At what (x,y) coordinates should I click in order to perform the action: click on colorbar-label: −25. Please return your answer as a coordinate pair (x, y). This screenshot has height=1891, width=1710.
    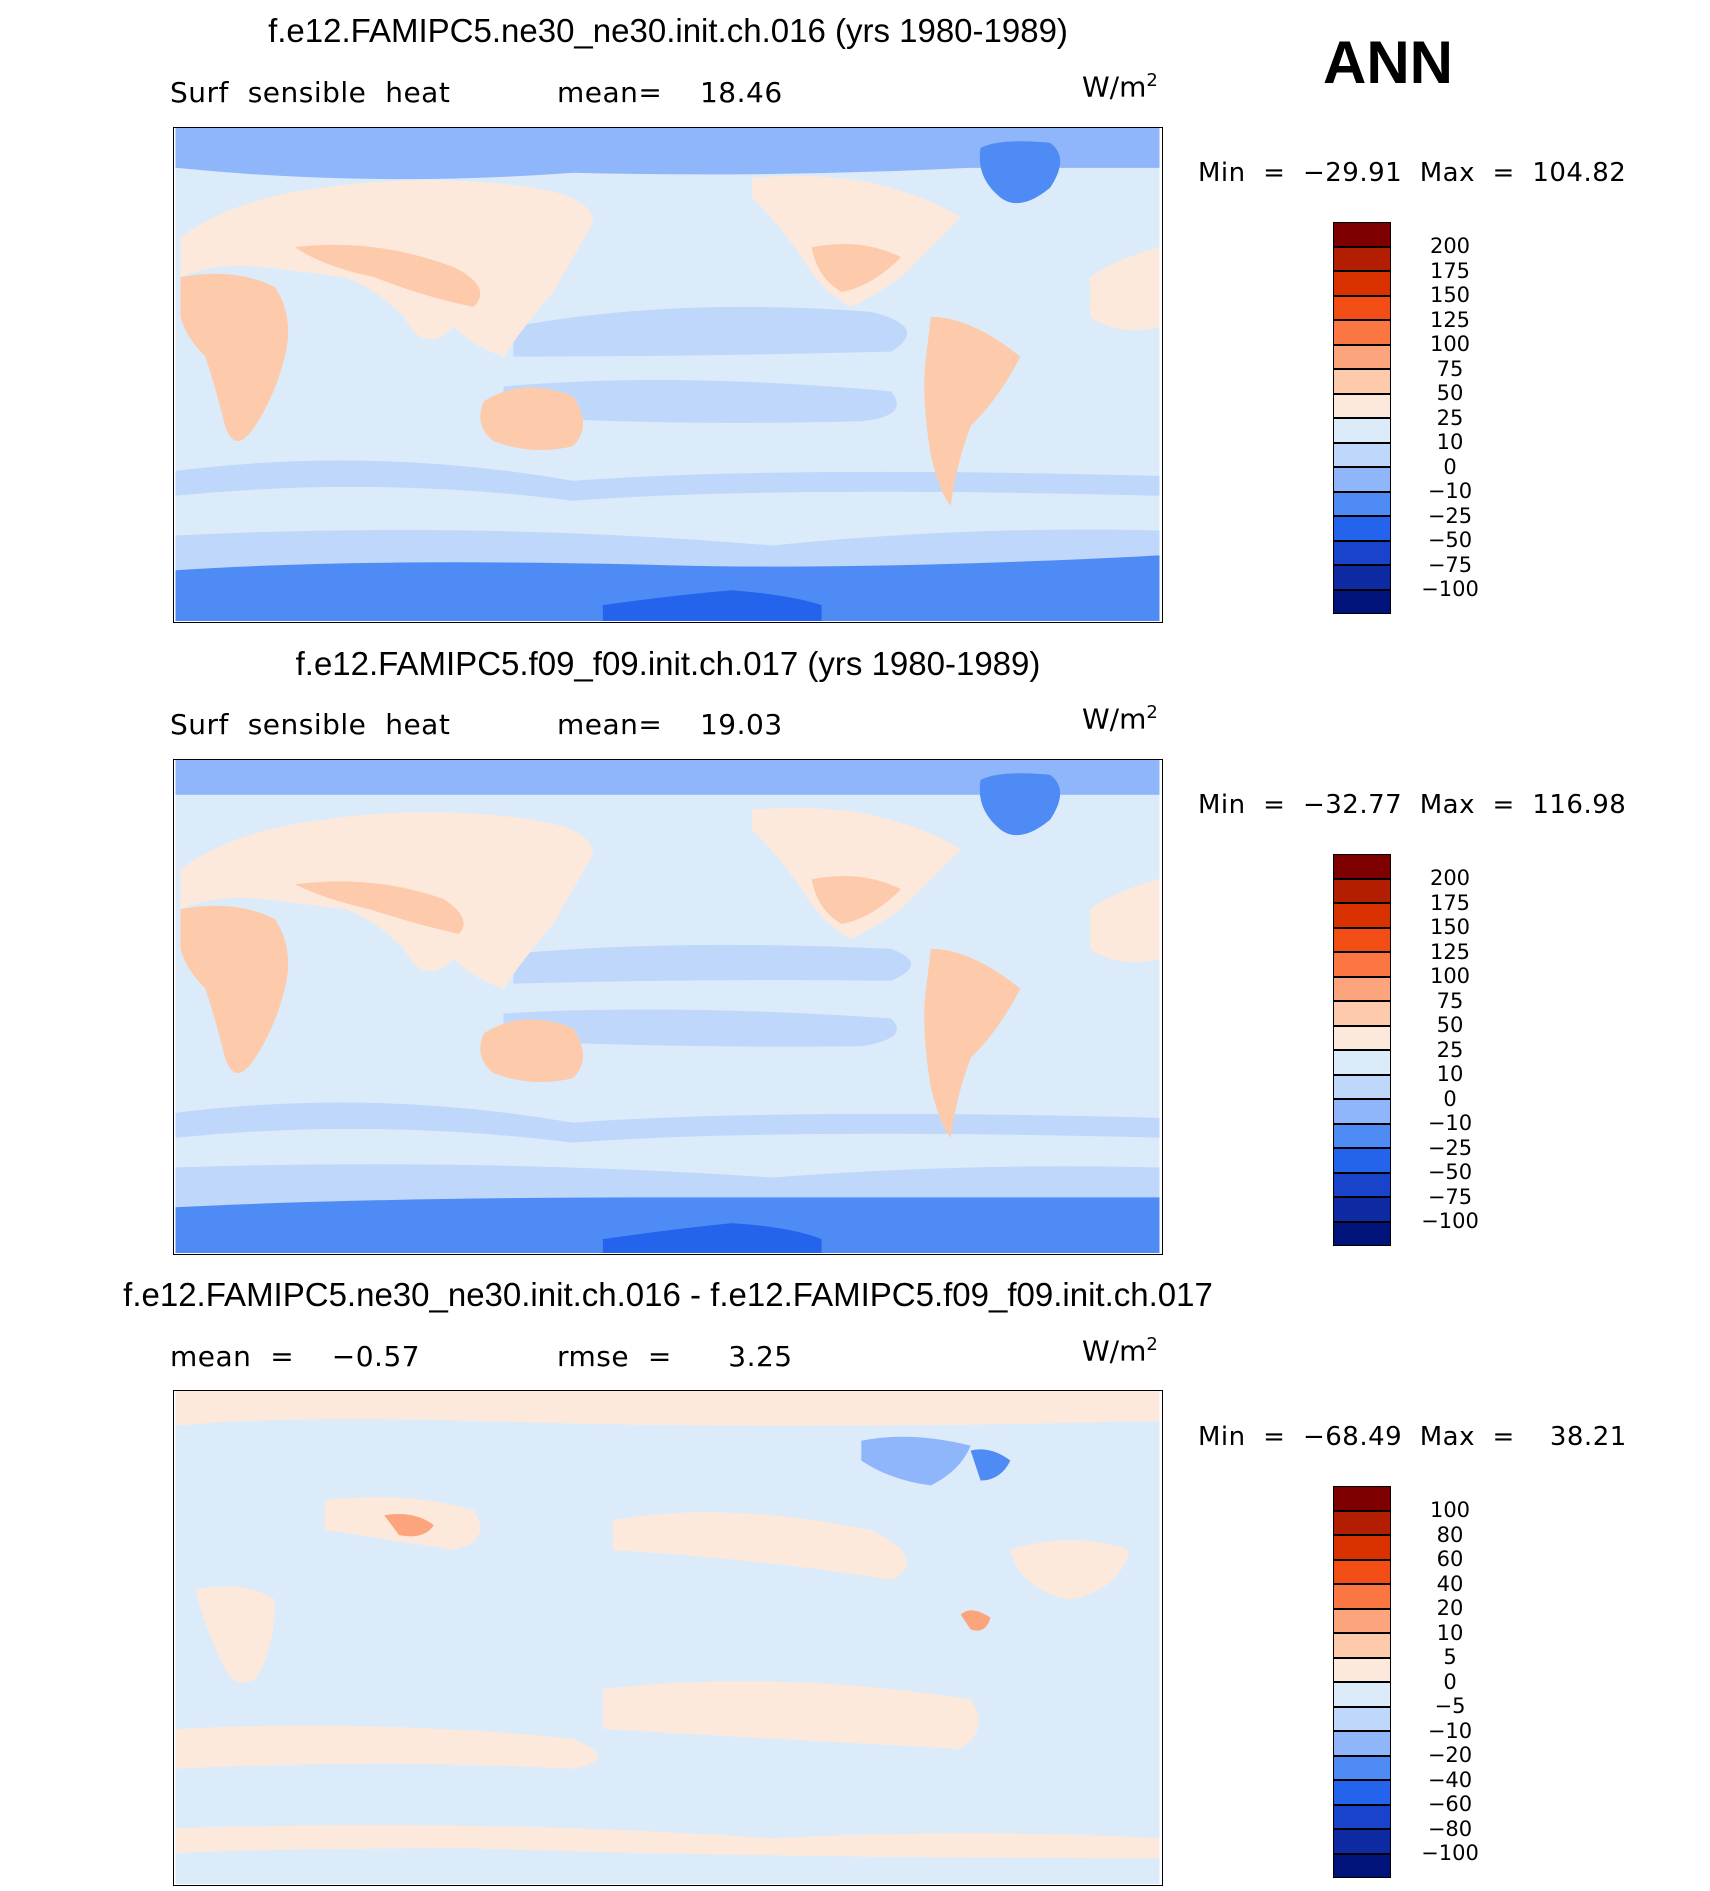
    Looking at the image, I should click on (1450, 515).